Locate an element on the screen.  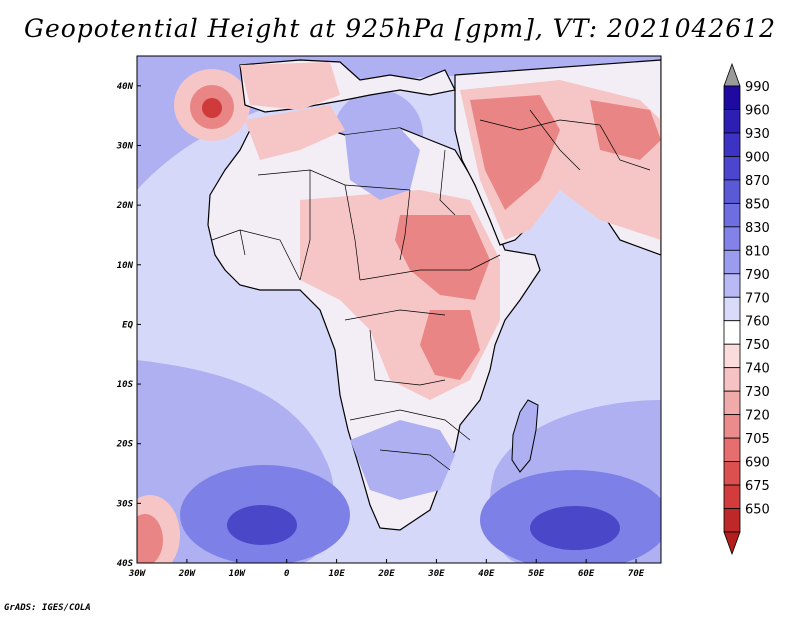
lon-label: 70E is located at coordinates (636, 574).